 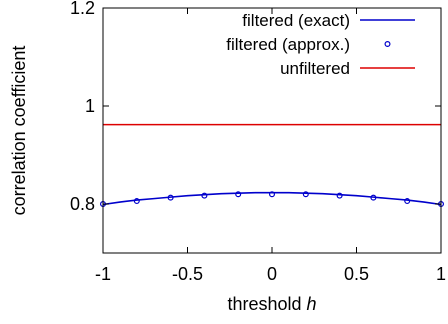 I want to click on legend-label: filtered (exact), so click(x=296, y=20).